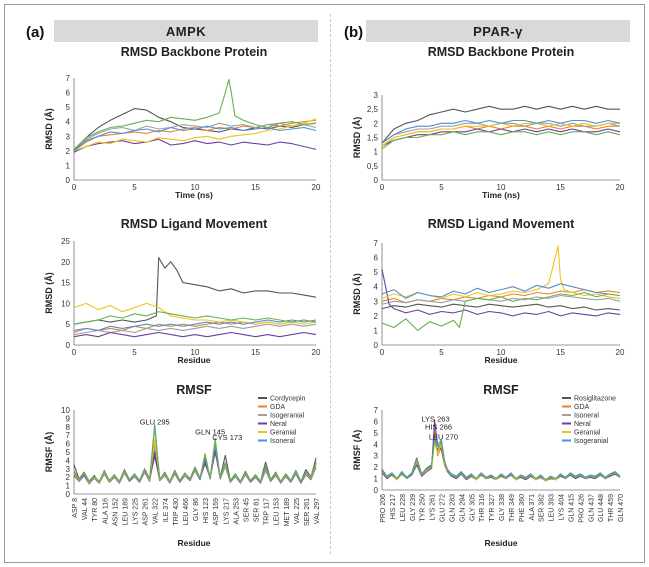 This screenshot has width=649, height=567. What do you see at coordinates (611, 508) in the screenshot?
I see `x-tick-label: THR 459` at bounding box center [611, 508].